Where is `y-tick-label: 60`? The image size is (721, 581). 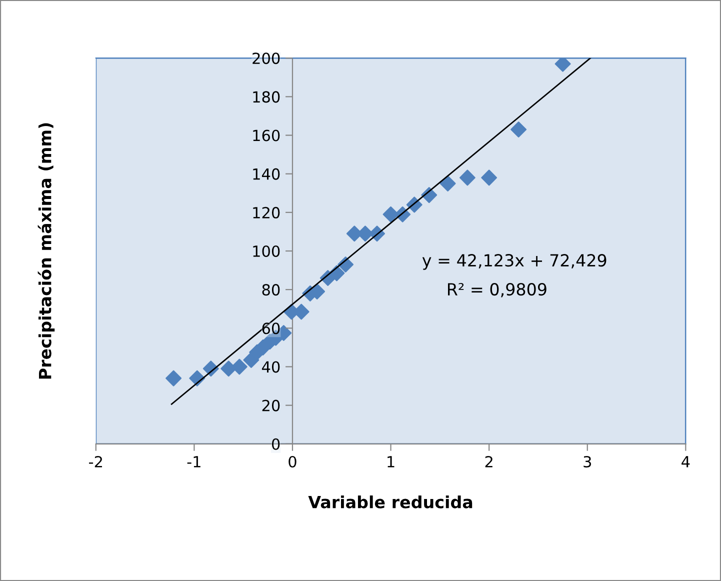
y-tick-label: 60 is located at coordinates (271, 328).